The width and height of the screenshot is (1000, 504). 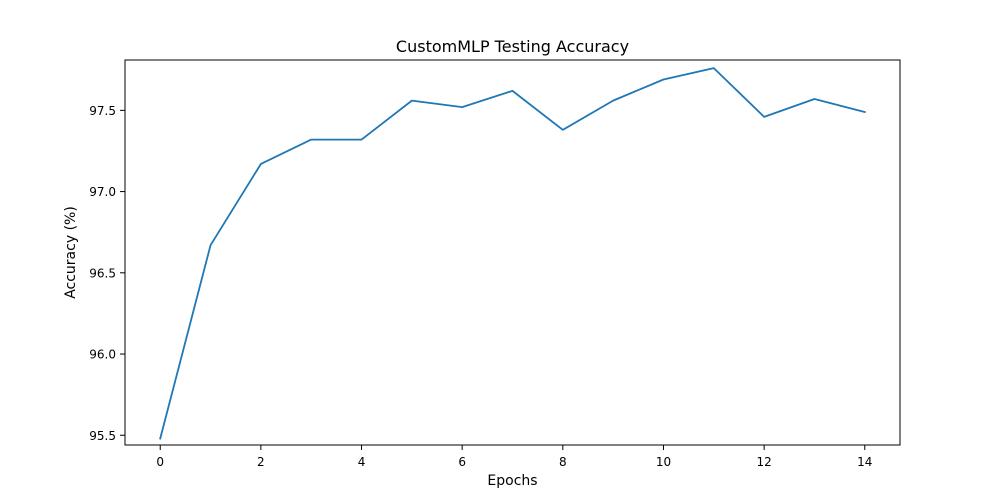 I want to click on y-axis-label: Accuracy (%), so click(x=71, y=252).